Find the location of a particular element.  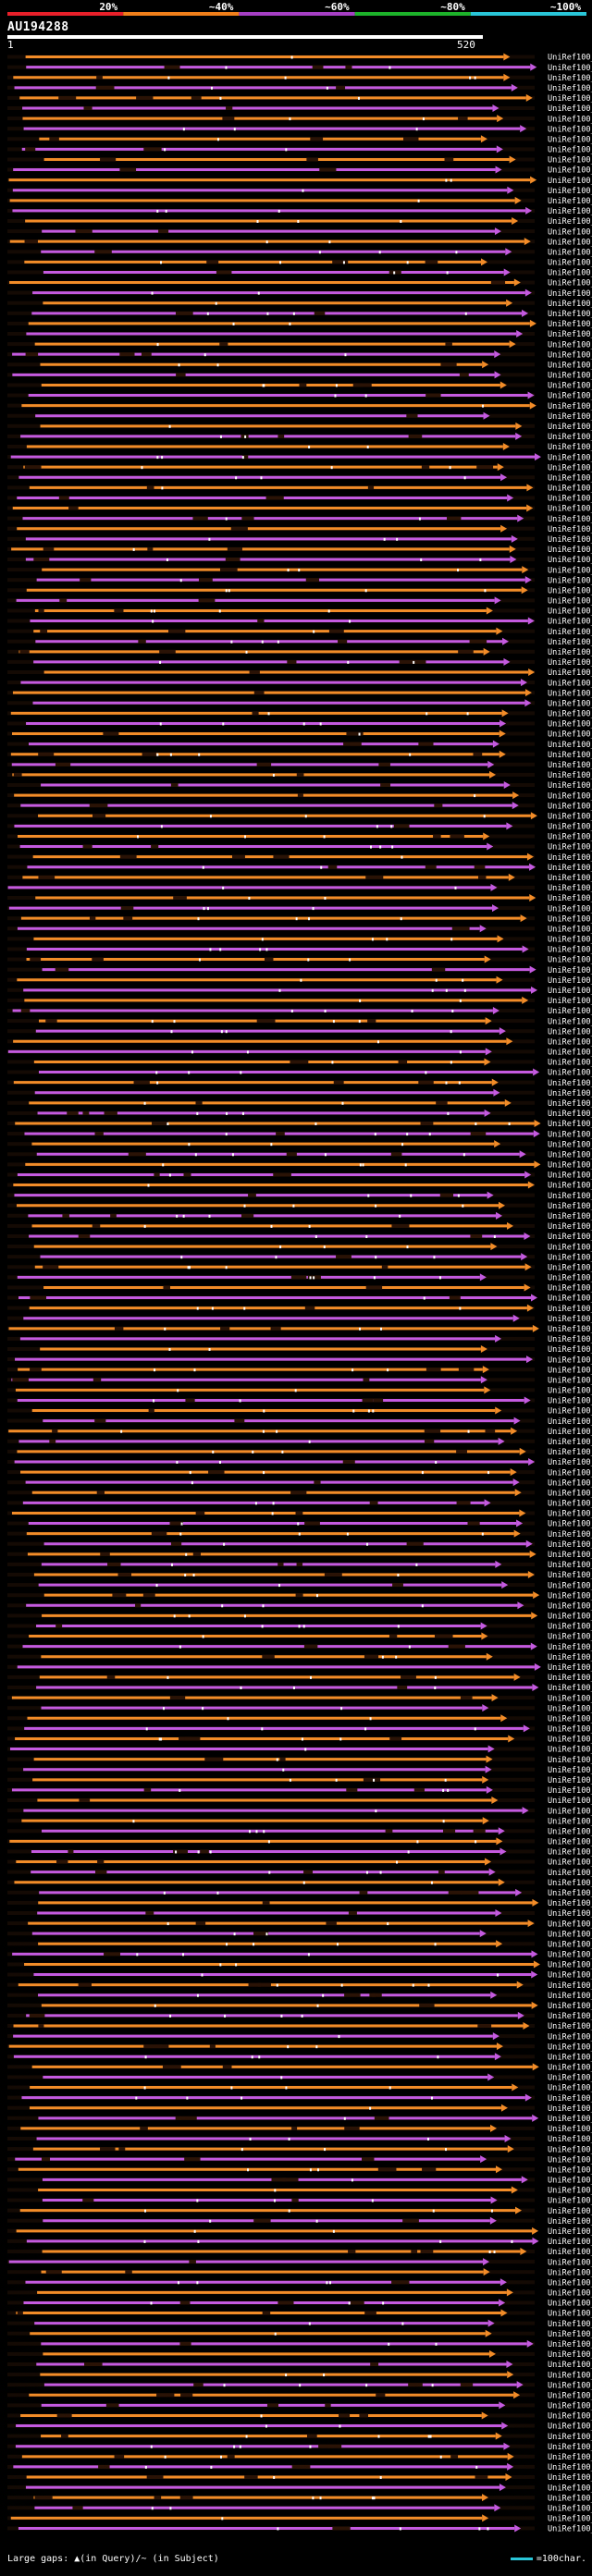

hit-label: UniRef100_A5E9N0 is located at coordinates (570, 478).